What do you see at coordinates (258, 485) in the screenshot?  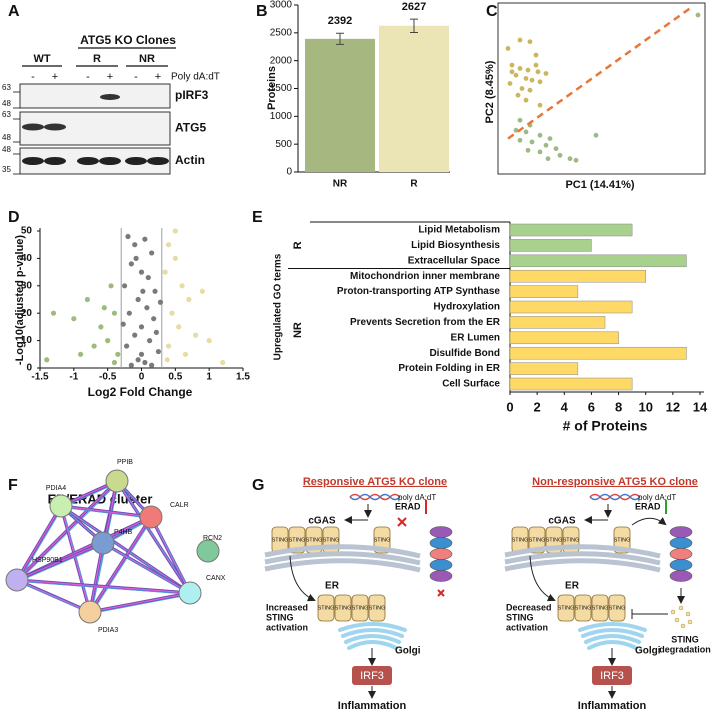 I see `panel-letter: G` at bounding box center [258, 485].